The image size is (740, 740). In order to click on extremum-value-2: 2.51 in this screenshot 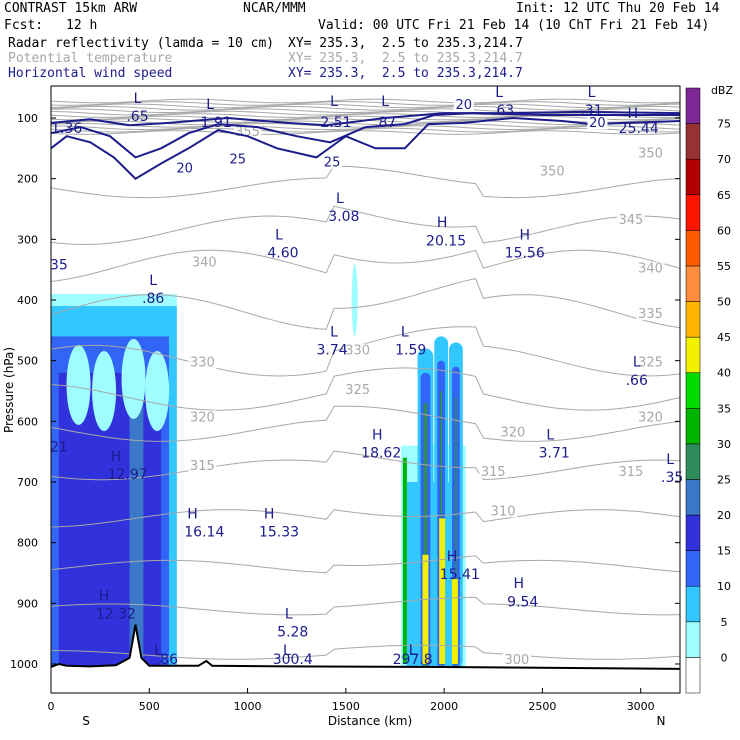, I will do `click(335, 123)`.